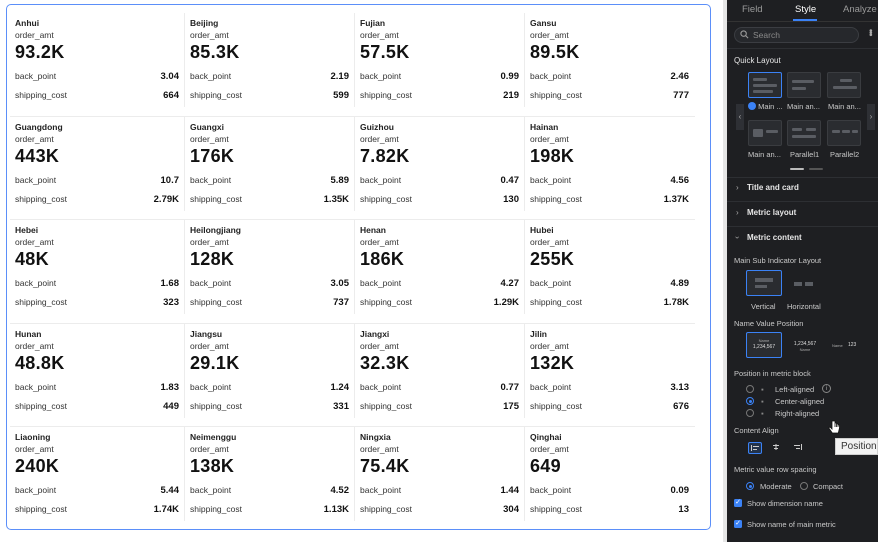 The width and height of the screenshot is (878, 542). Describe the element at coordinates (769, 323) in the screenshot. I see `name-value-position-label: Name Value Position` at that location.